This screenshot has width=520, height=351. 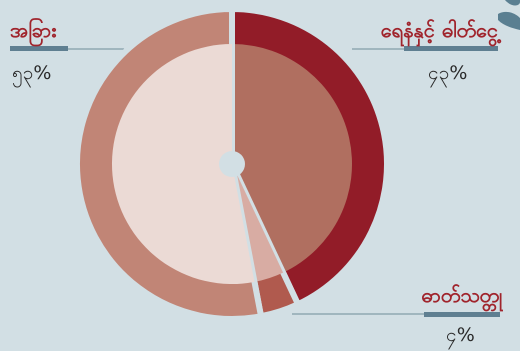 I want to click on decorative-blob, so click(x=509, y=15).